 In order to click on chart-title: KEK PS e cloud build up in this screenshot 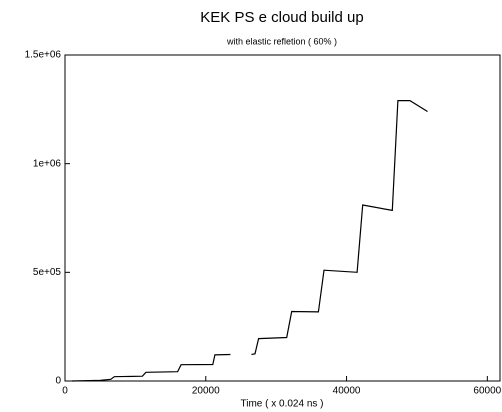, I will do `click(281, 17)`.